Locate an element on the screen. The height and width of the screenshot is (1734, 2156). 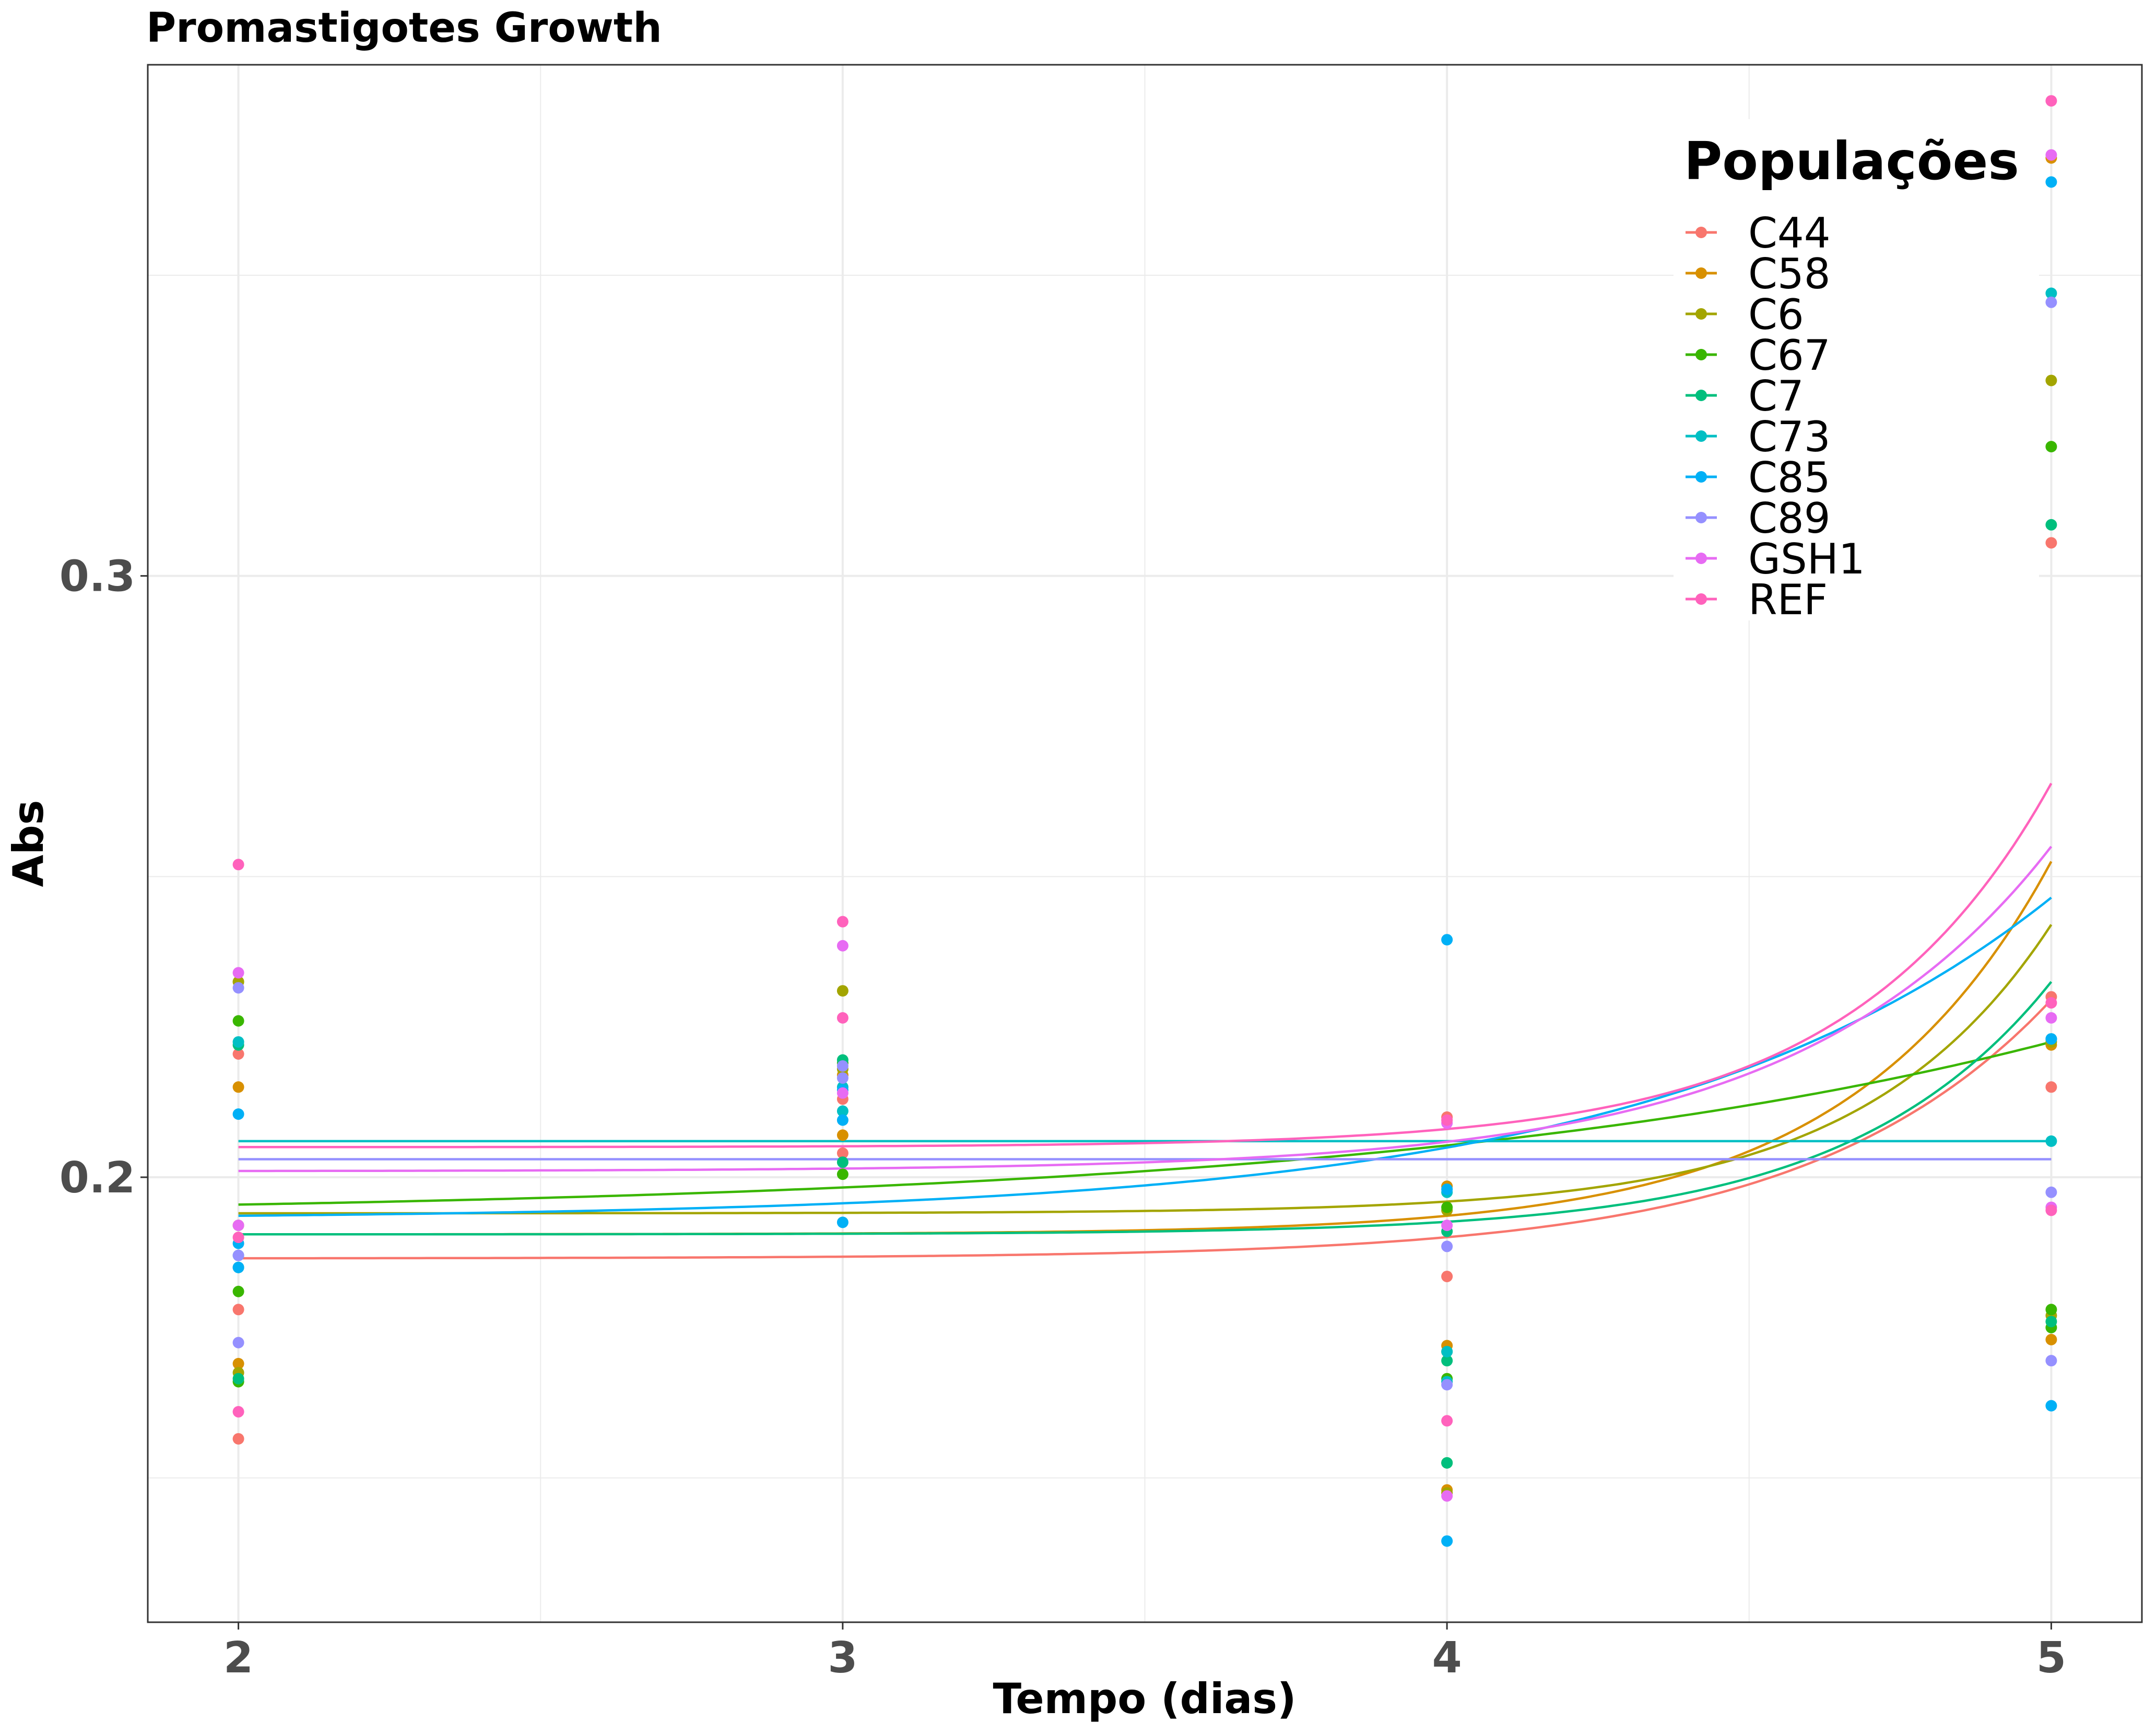
fit-curve-c6 is located at coordinates (1146, 1069).